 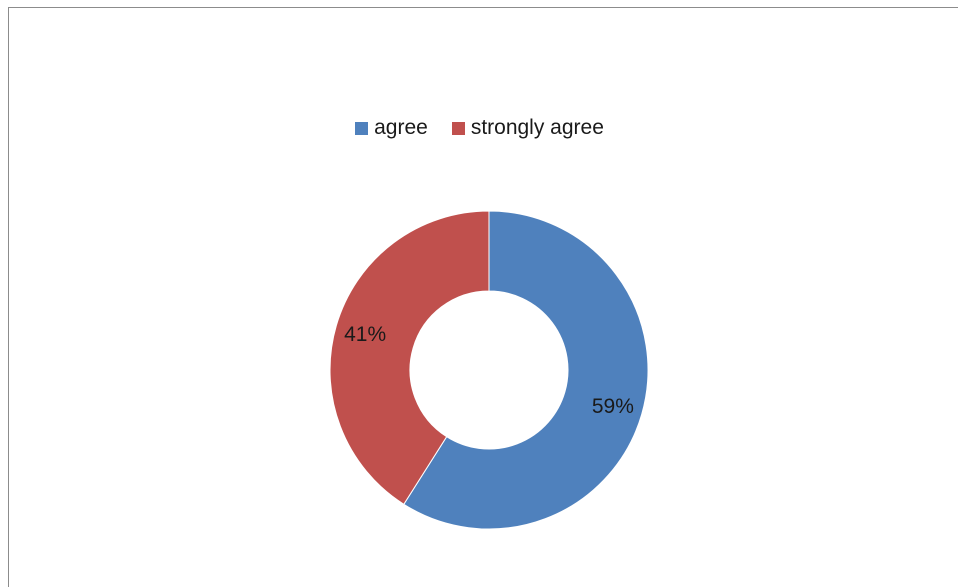 I want to click on slice-strongly-agree, so click(x=409, y=357).